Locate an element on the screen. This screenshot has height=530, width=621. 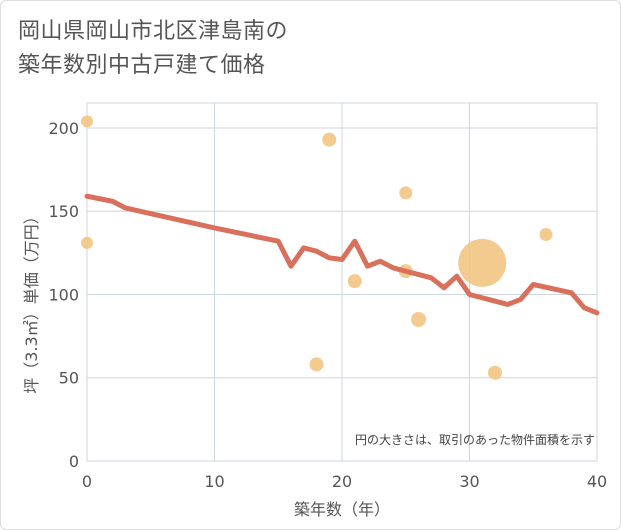
y-tick-label: 0 is located at coordinates (74, 461).